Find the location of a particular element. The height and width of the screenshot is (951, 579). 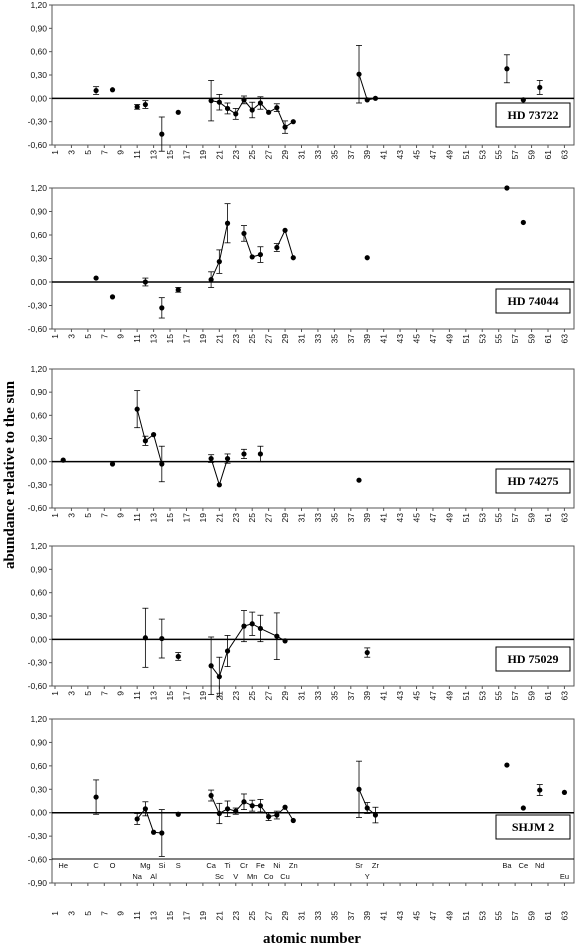

x-tick-label: 55 is located at coordinates (499, 339).